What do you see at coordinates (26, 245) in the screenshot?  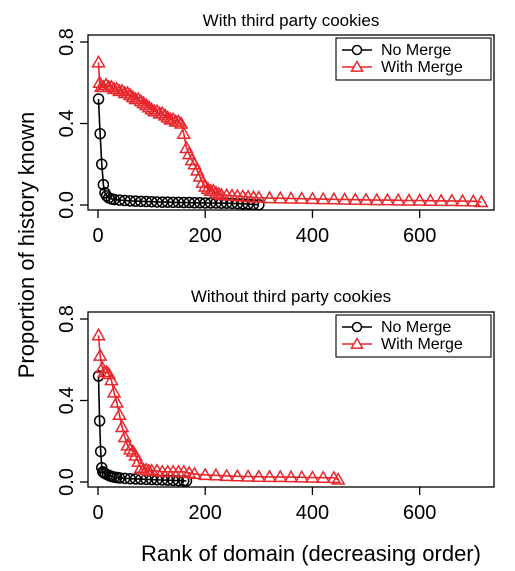 I see `y-axis-label: Proportion of history known` at bounding box center [26, 245].